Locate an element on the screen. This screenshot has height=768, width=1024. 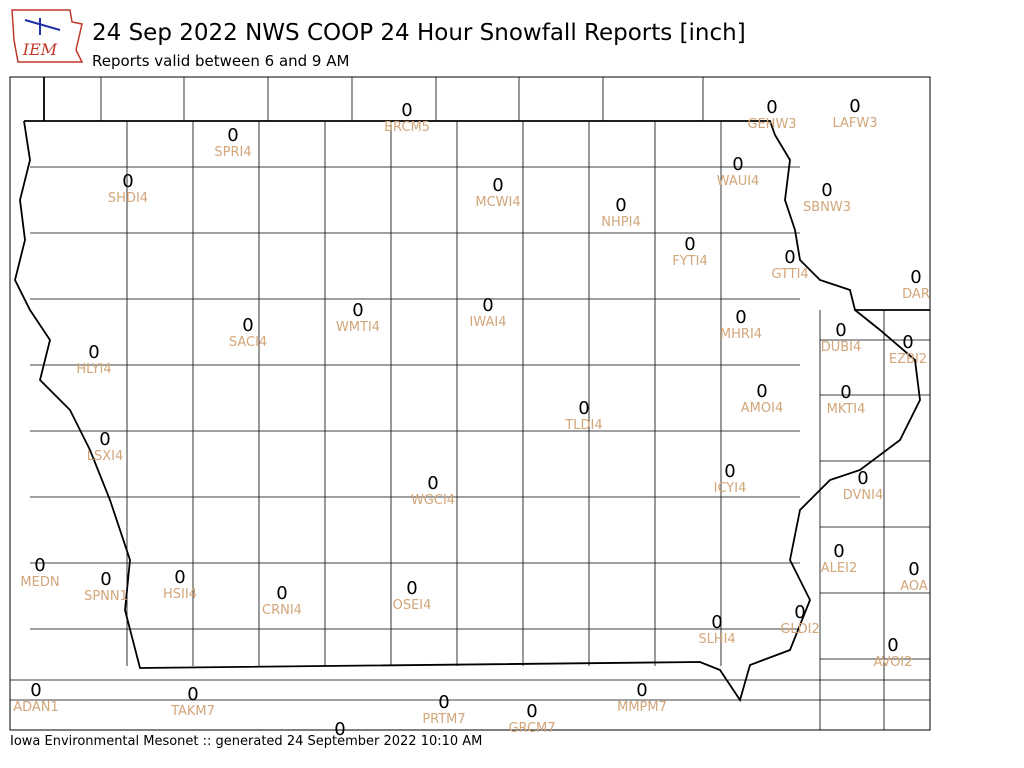
station-id: MEDN is located at coordinates (39, 582).